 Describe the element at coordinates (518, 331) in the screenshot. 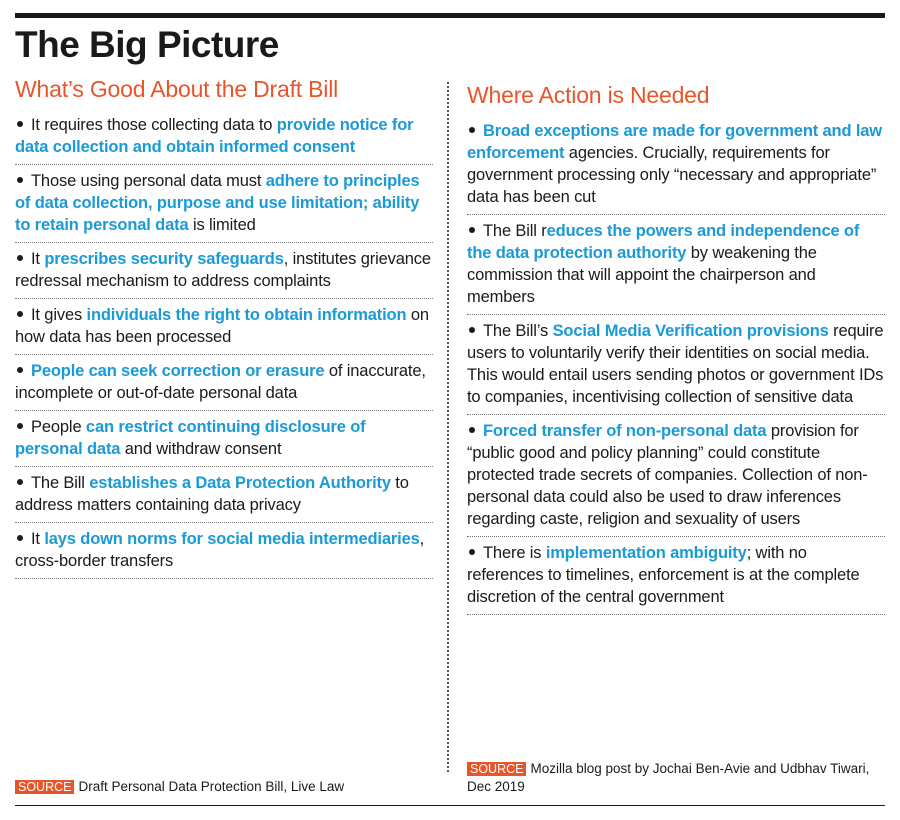

I see `body-text: The Bill’s` at that location.